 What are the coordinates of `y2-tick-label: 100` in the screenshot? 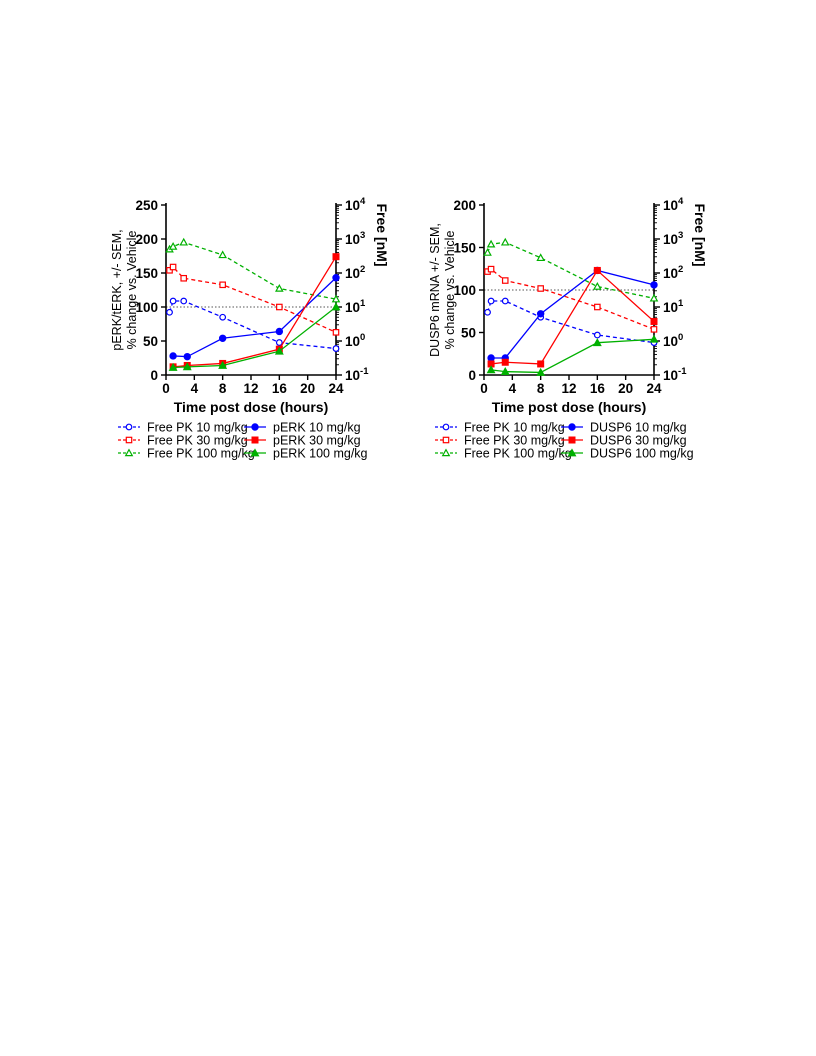 It's located at (673, 340).